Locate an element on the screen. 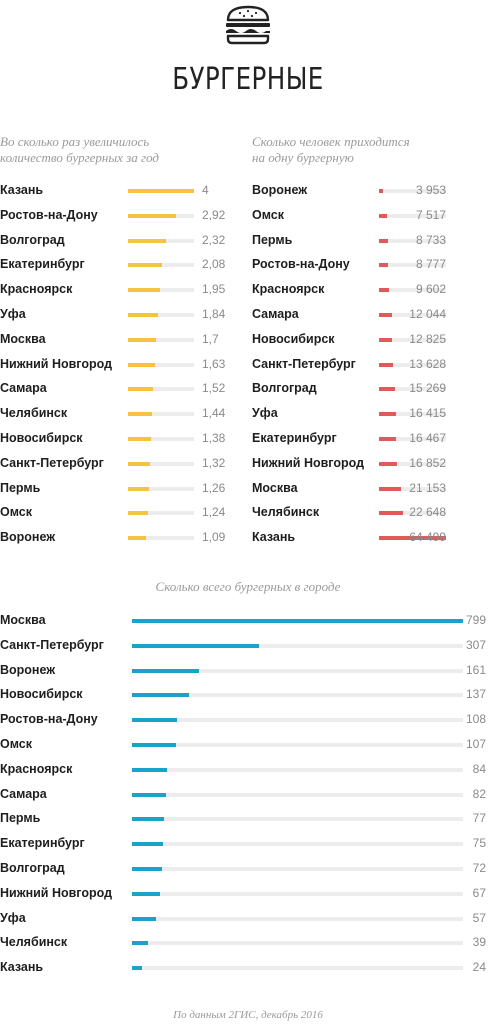  bar-row: Москва 1,7 is located at coordinates (122, 339).